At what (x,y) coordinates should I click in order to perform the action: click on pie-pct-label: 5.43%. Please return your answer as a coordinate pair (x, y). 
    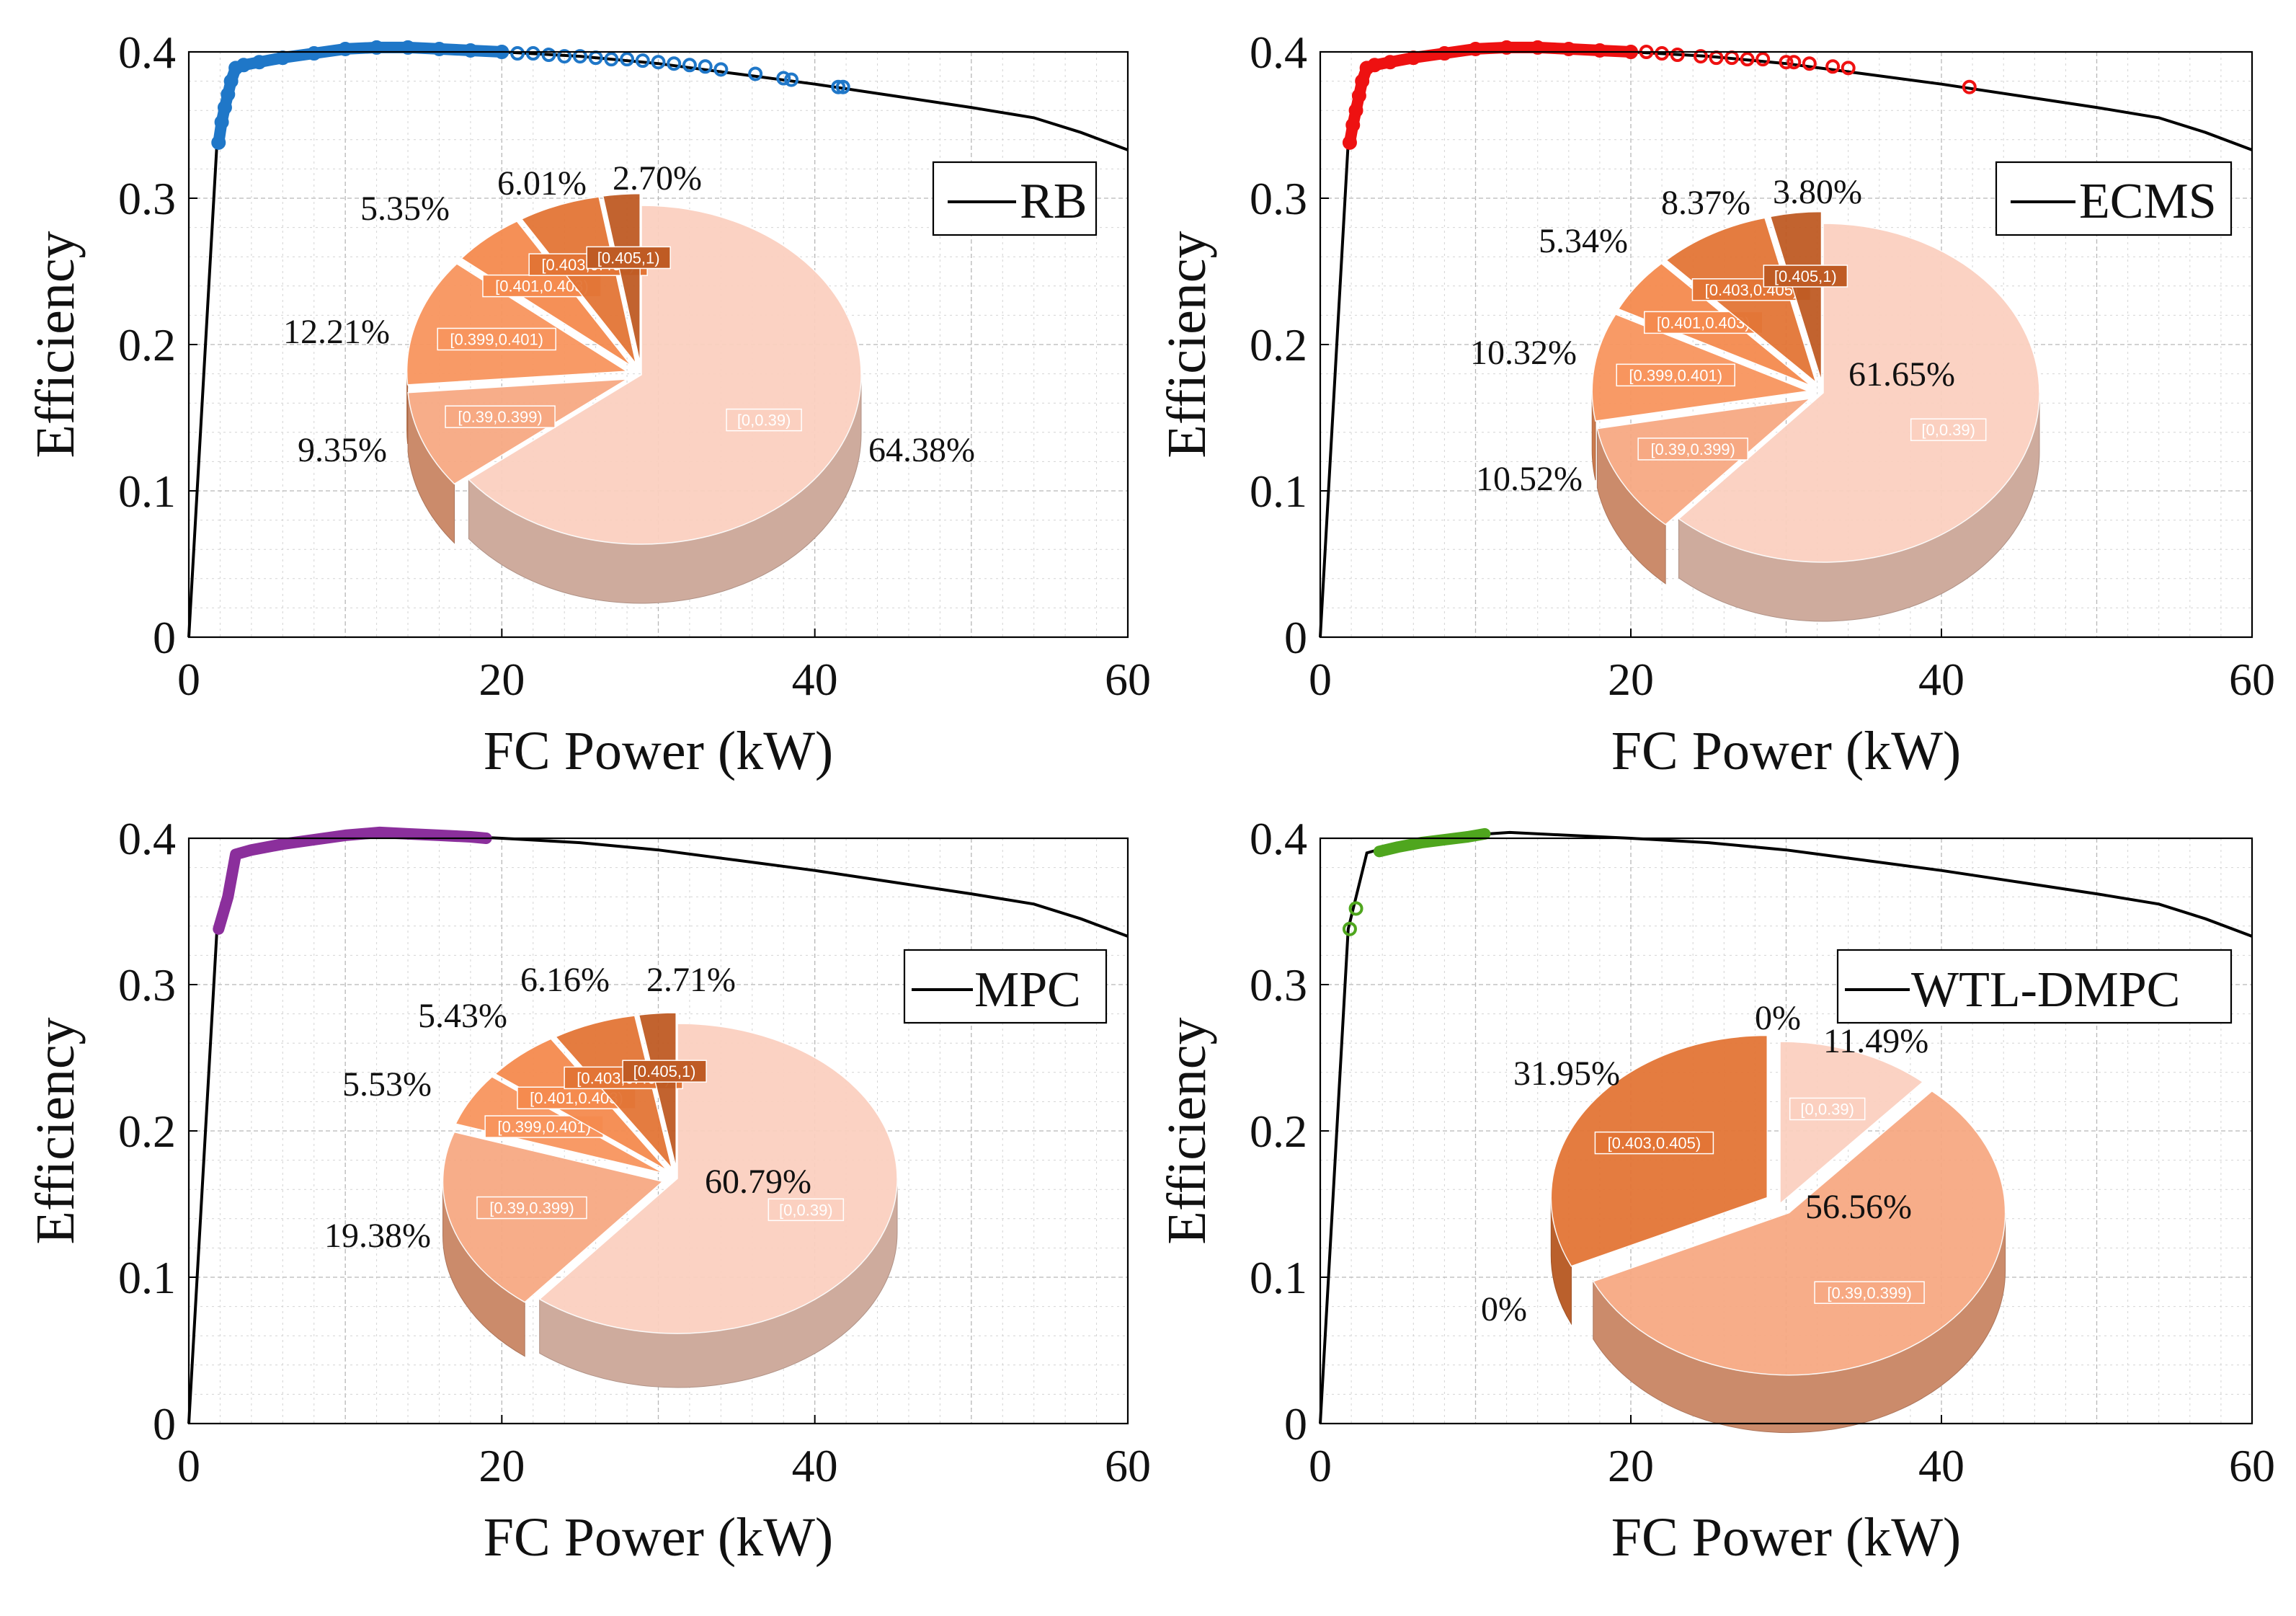
    Looking at the image, I should click on (462, 1016).